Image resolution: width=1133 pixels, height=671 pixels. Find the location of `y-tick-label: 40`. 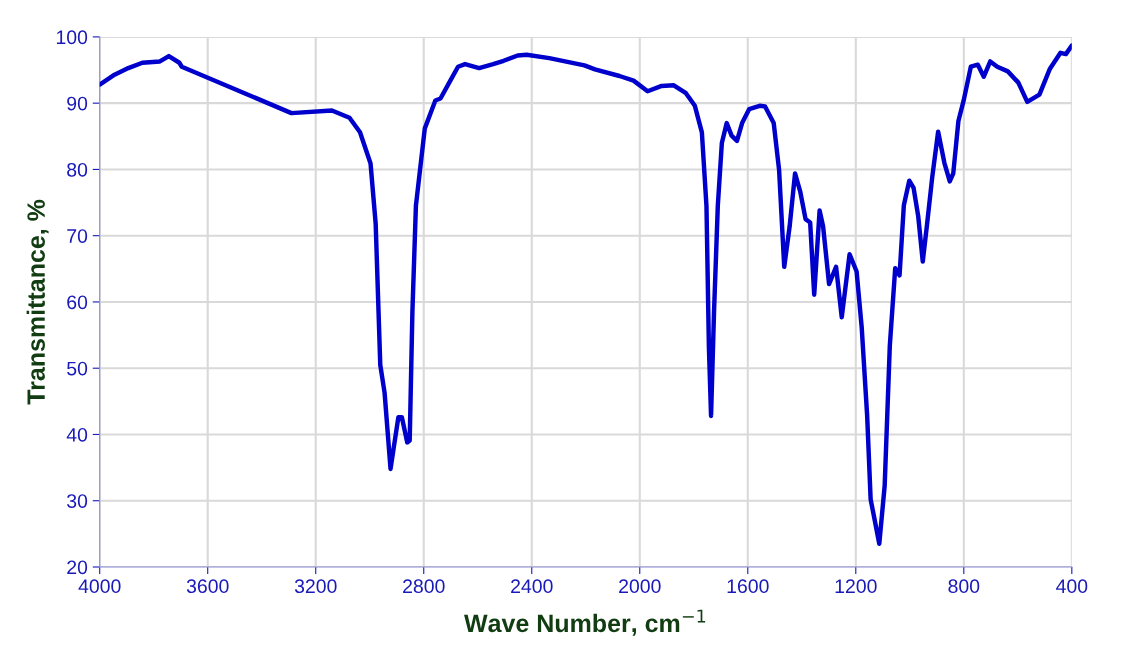

y-tick-label: 40 is located at coordinates (77, 434).